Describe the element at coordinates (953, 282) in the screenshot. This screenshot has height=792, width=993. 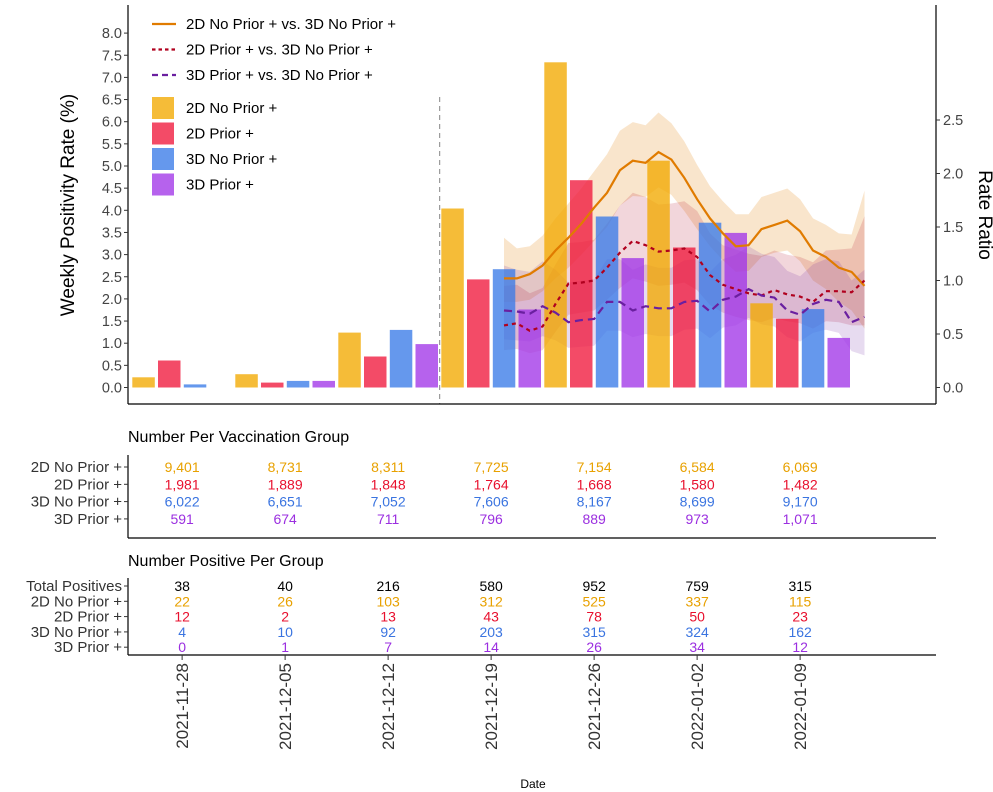
I see `right-tick-label: 1.0` at that location.